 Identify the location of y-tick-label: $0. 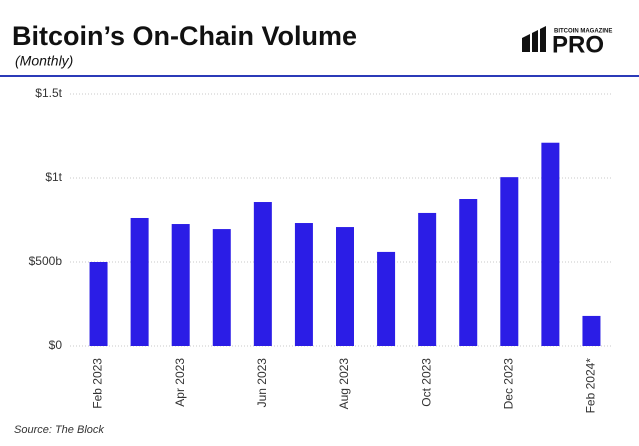
(56, 345).